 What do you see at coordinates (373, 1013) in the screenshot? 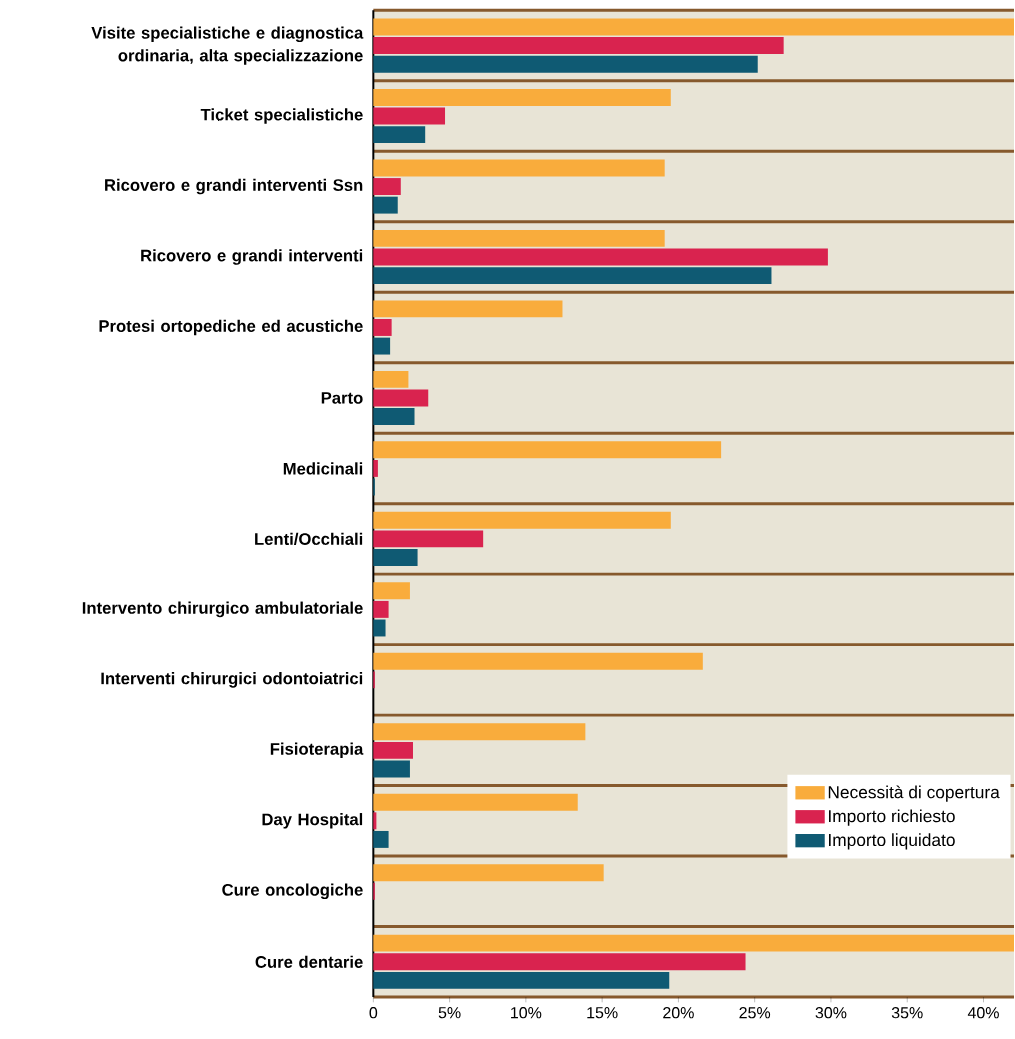
I see `x-tick-label: 0` at bounding box center [373, 1013].